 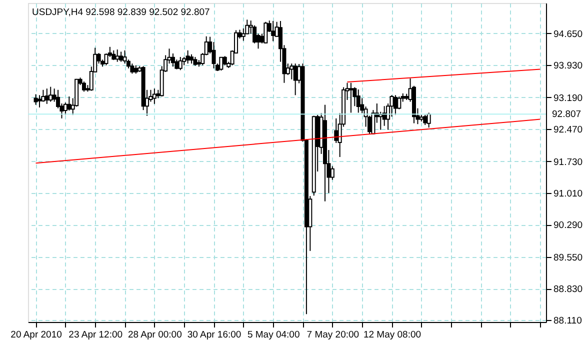 I want to click on y-tick-label: 94.650, so click(x=568, y=34).